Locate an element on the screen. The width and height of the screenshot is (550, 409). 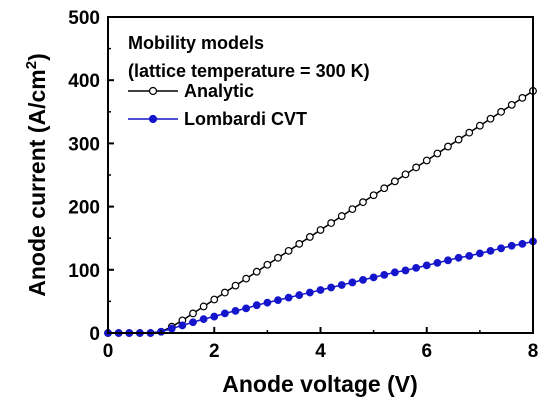
x-axis-title: Anode voltage (V) is located at coordinates (320, 384).